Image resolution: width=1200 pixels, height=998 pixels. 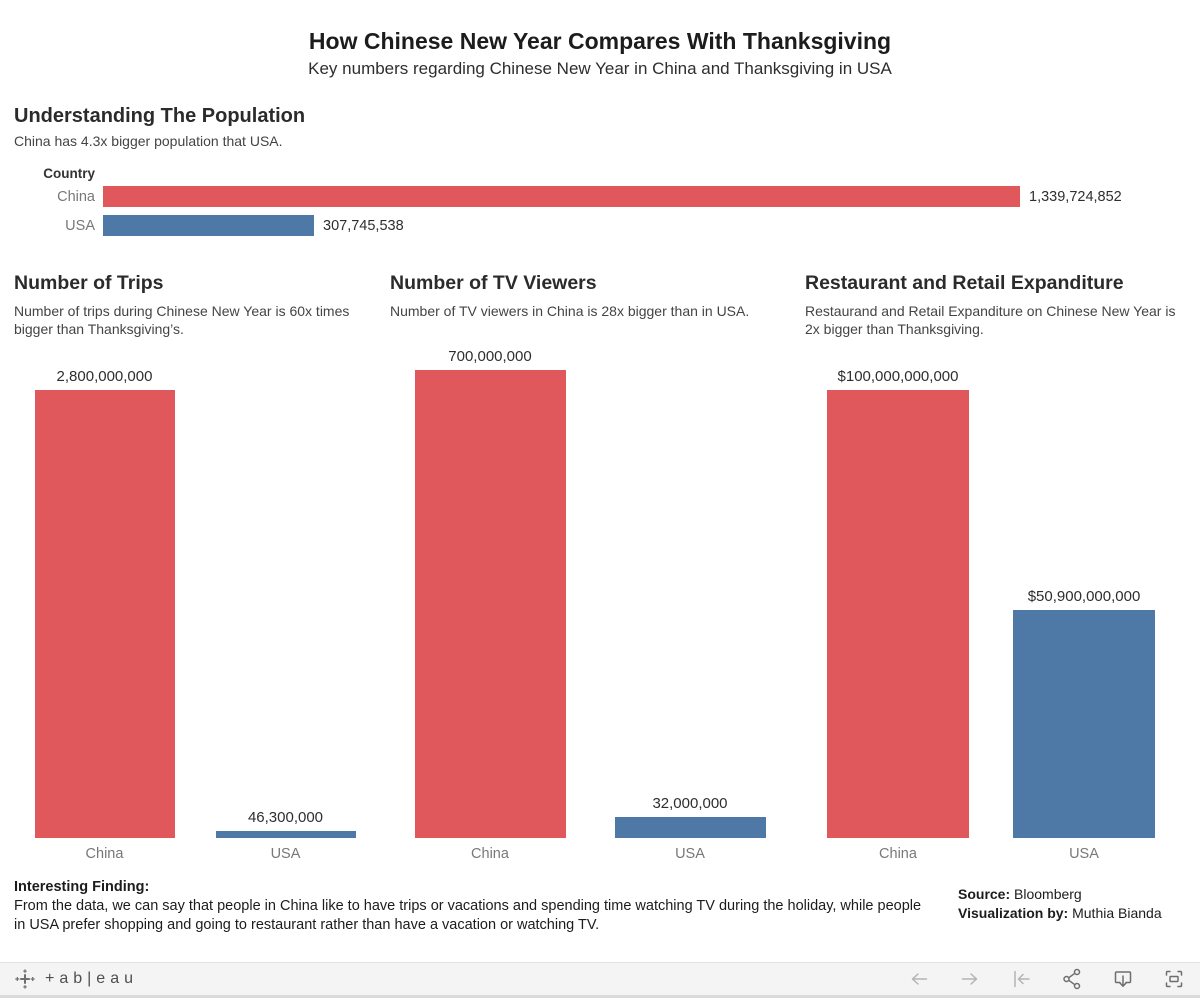 What do you see at coordinates (594, 225) in the screenshot?
I see `population-row-usa: USA 307,745,538` at bounding box center [594, 225].